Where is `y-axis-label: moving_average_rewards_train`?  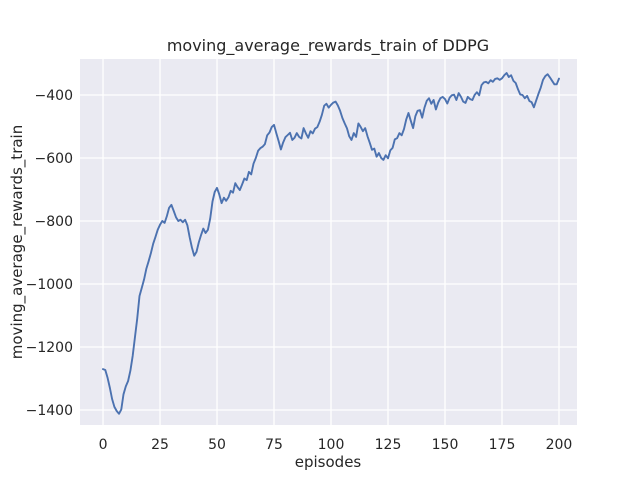 y-axis-label: moving_average_rewards_train is located at coordinates (17, 242).